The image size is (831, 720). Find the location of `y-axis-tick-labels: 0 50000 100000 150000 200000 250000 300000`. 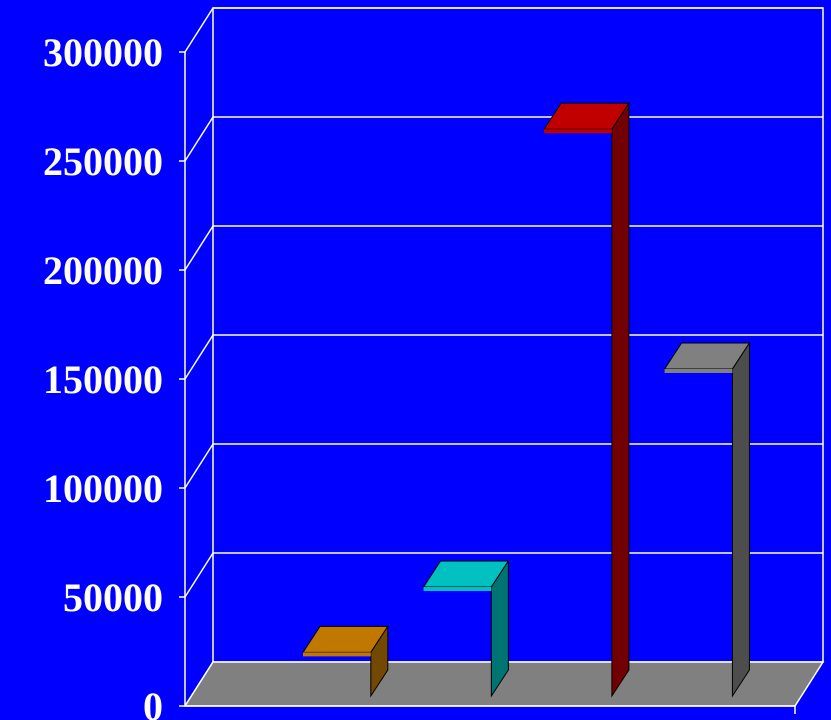

y-axis-tick-labels: 0 50000 100000 150000 200000 250000 300000 is located at coordinates (103, 375).